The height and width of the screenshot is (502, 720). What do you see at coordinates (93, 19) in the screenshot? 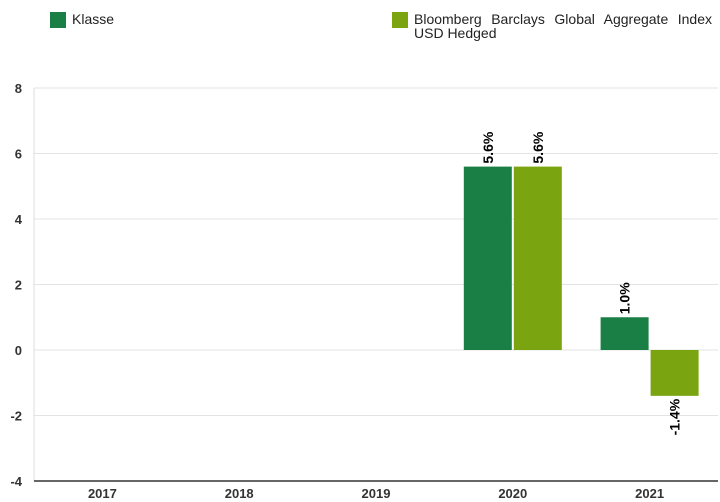
I see `legend-label-klasse: Klasse` at bounding box center [93, 19].